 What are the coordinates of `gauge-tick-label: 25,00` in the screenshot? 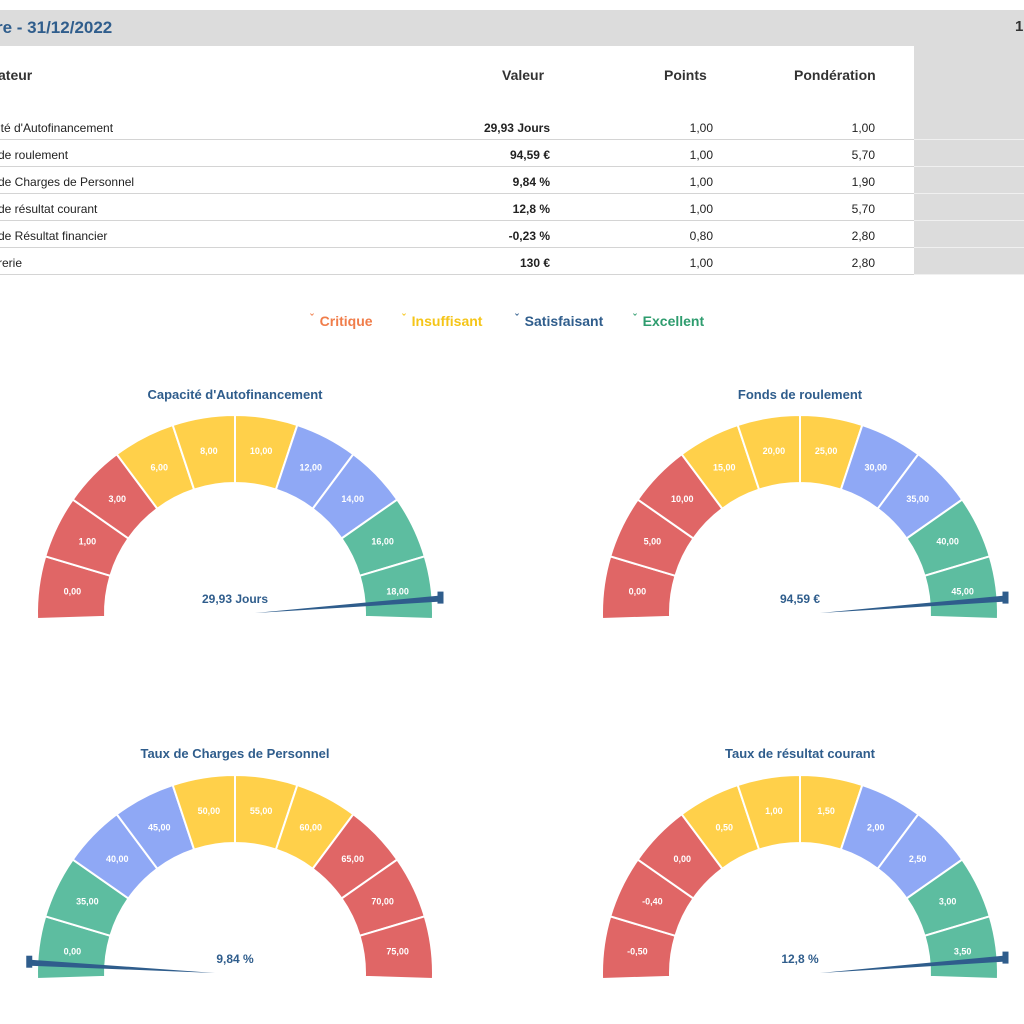 It's located at (826, 451).